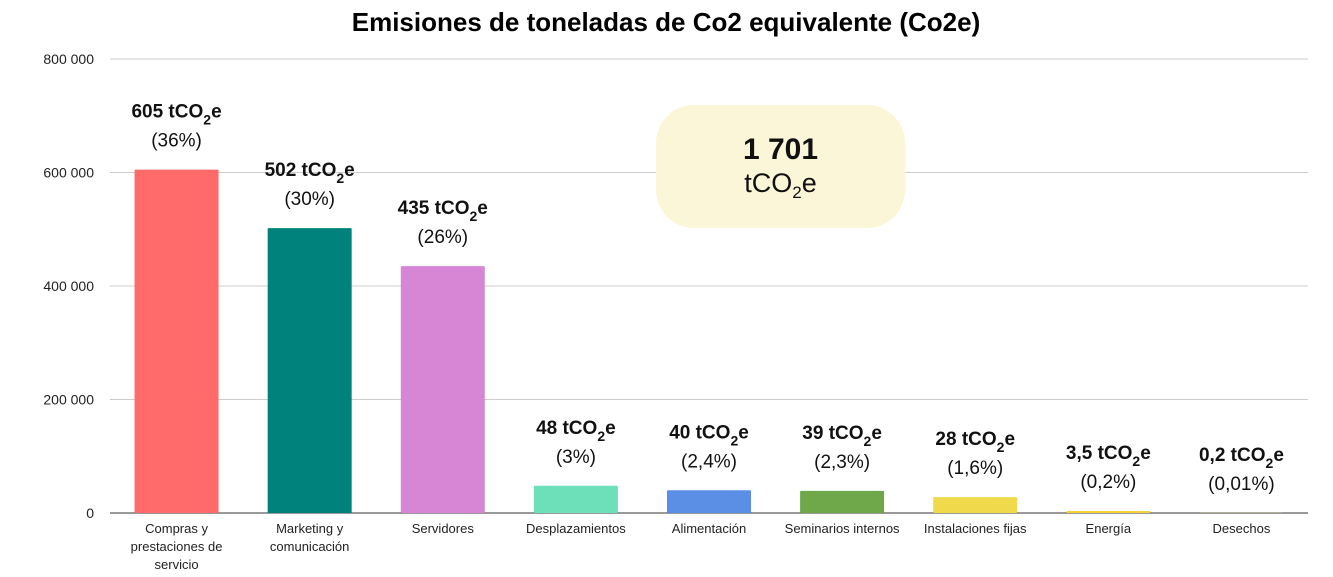 This screenshot has width=1333, height=577. I want to click on percent-label: (2,3%), so click(842, 462).